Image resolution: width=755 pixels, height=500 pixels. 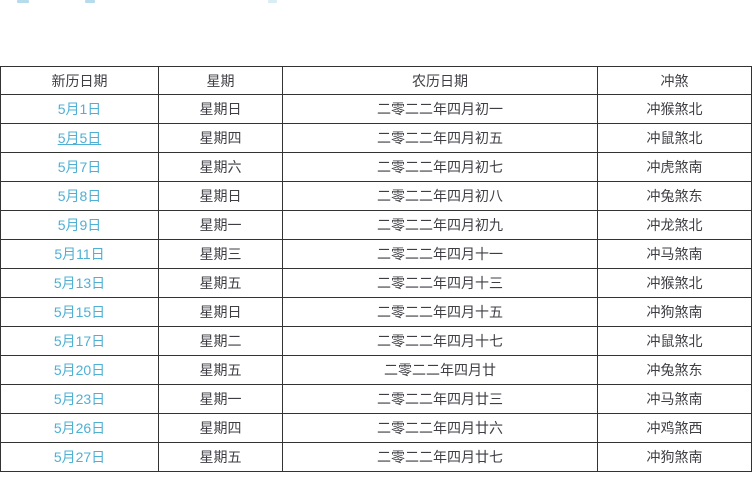 What do you see at coordinates (440, 167) in the screenshot?
I see `lunar-date-cell: 二零二二年四月初七` at bounding box center [440, 167].